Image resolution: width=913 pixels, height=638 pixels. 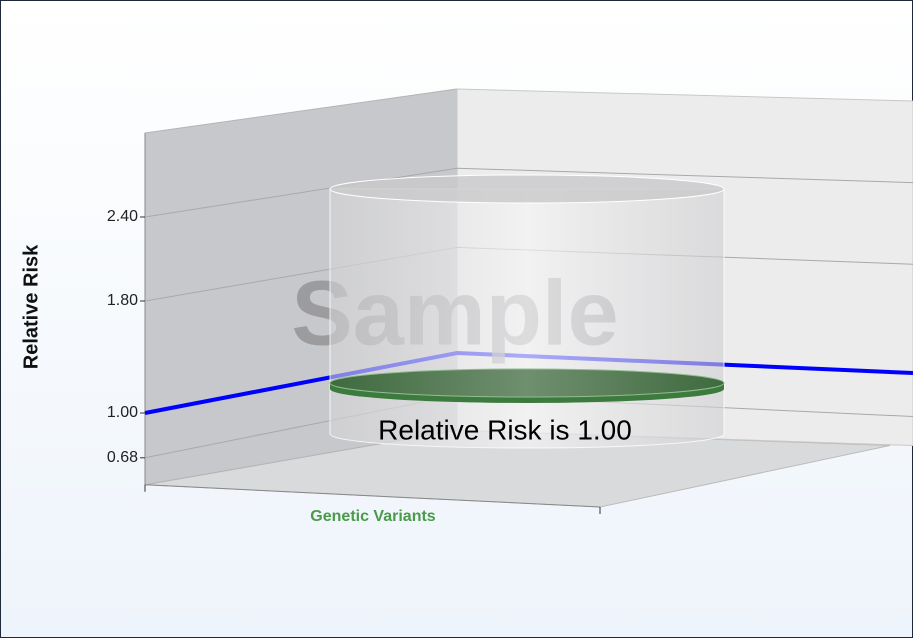 What do you see at coordinates (122, 457) in the screenshot?
I see `y-tick-label: 0.68` at bounding box center [122, 457].